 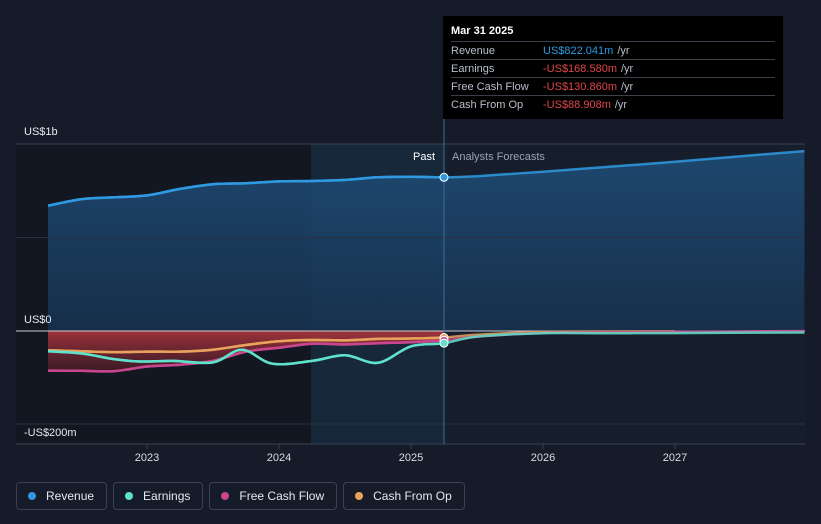 What do you see at coordinates (147, 458) in the screenshot?
I see `x-tick-label-2023: 2023` at bounding box center [147, 458].